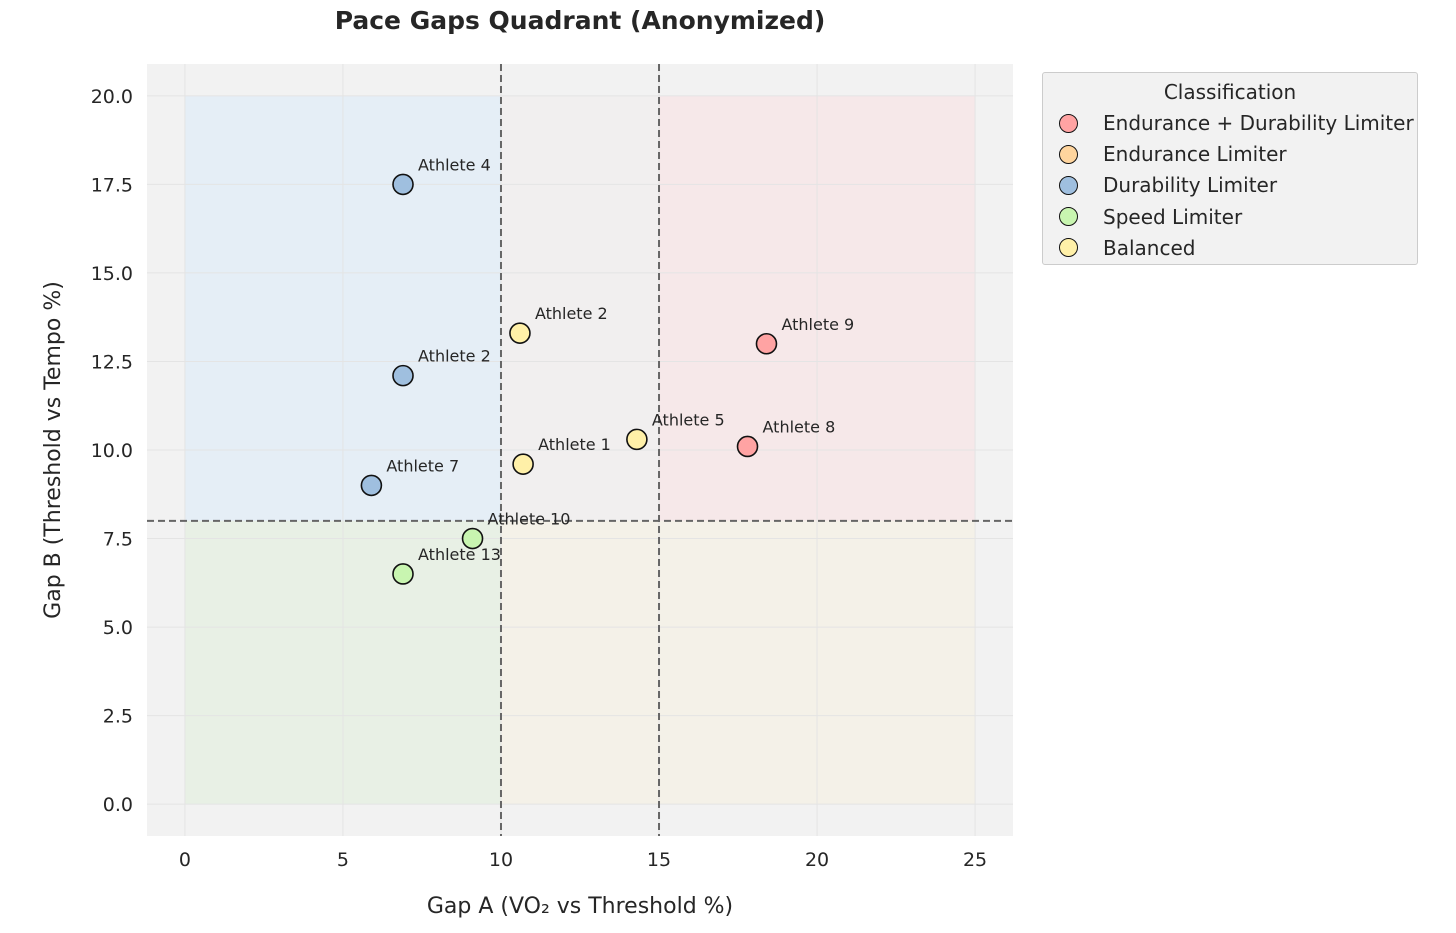  What do you see at coordinates (580, 20) in the screenshot?
I see `chart-title: Pace Gaps Quadrant (Anonymized)` at bounding box center [580, 20].